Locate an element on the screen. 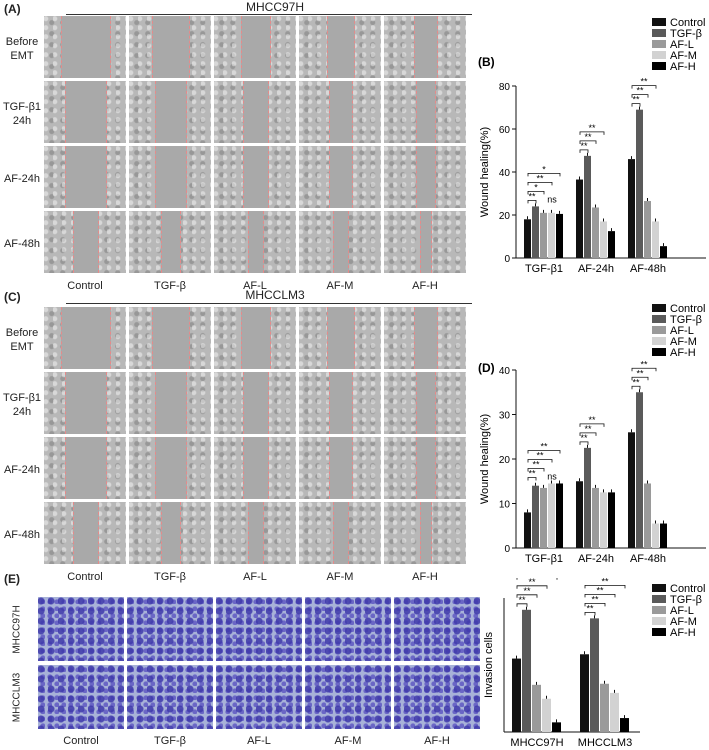  panel-c-col-label: Control is located at coordinates (85, 577).